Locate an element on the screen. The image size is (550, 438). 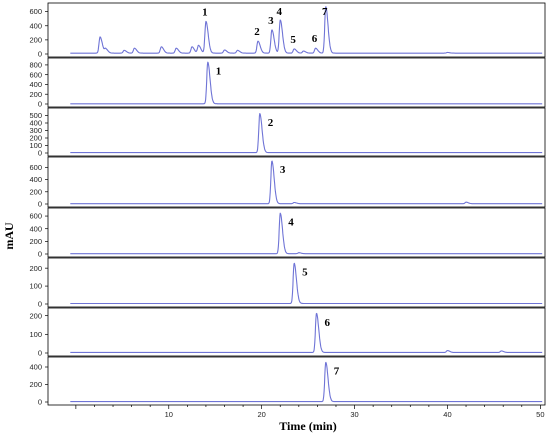
panel-7: 0 200 400 7 is located at coordinates (287, 381).